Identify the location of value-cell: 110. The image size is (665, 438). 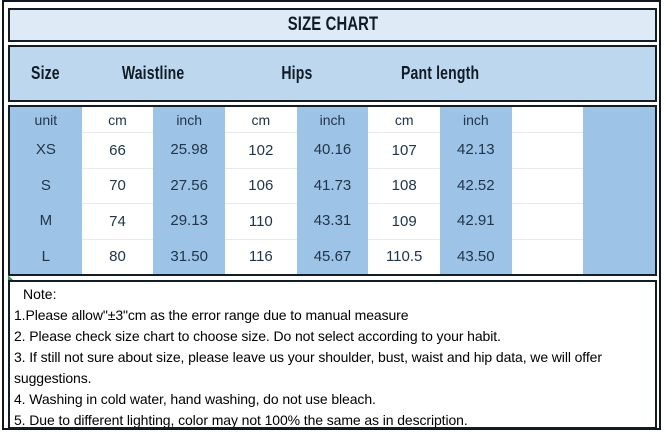
(260, 221).